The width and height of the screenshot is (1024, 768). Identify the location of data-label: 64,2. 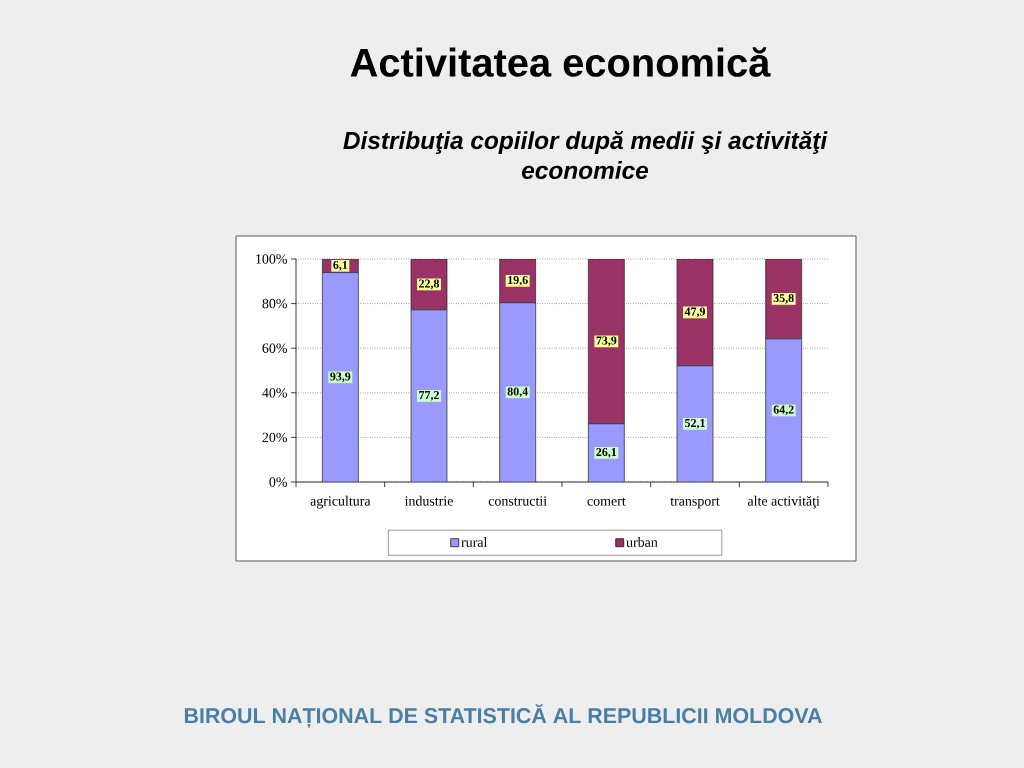
(783, 410).